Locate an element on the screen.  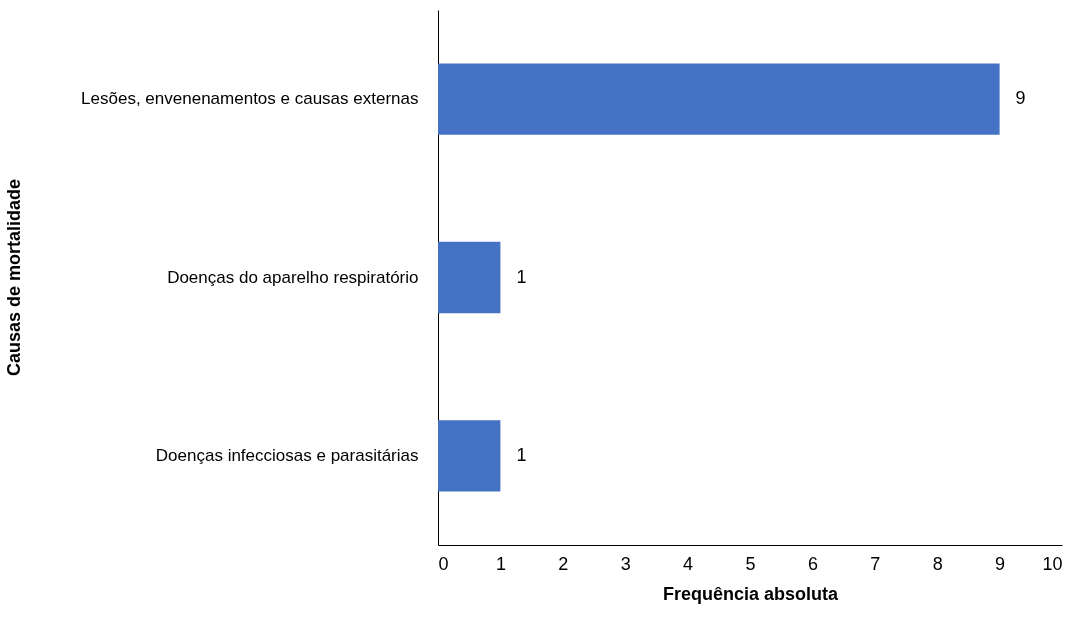
y-tick-label: Lesões, envenenamentos e causas externas is located at coordinates (250, 99).